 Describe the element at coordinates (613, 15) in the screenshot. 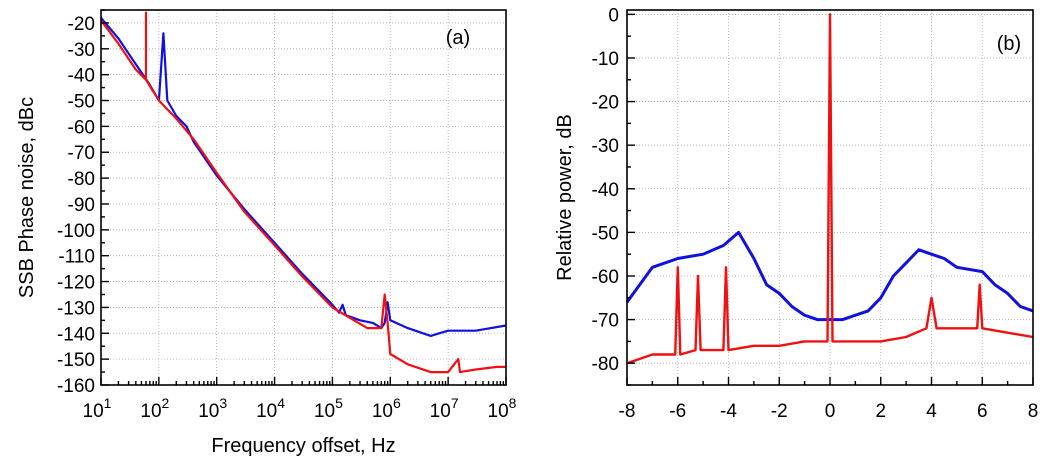

I see `y-tick-label: 0` at that location.